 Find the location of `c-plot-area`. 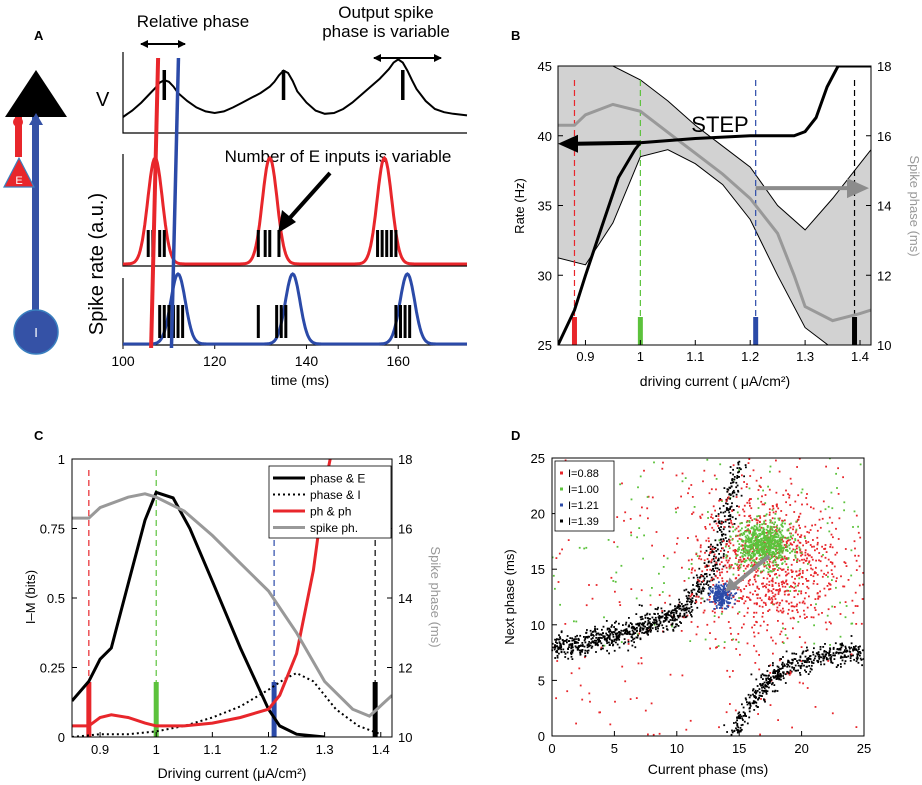

c-plot-area is located at coordinates (232, 598).